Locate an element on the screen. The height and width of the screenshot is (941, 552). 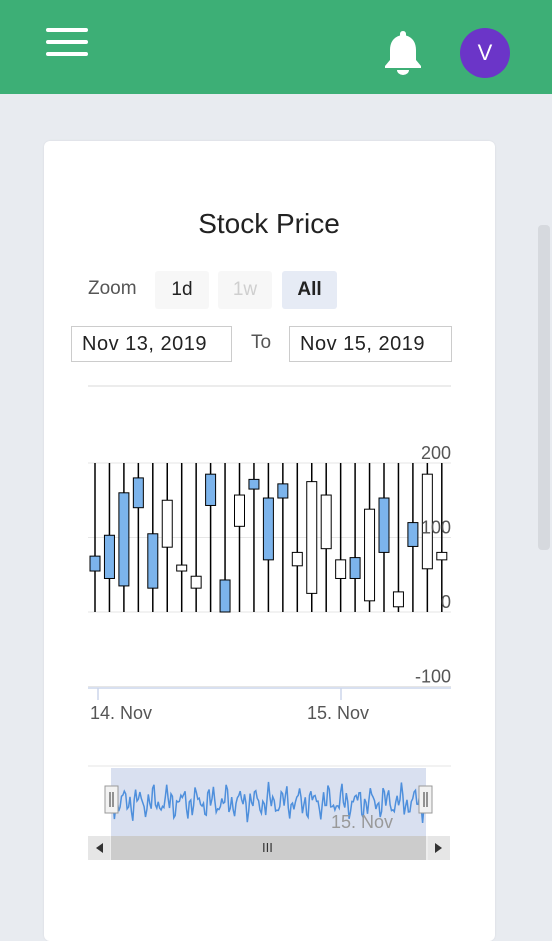
page-scrollbar is located at coordinates (544, 387).